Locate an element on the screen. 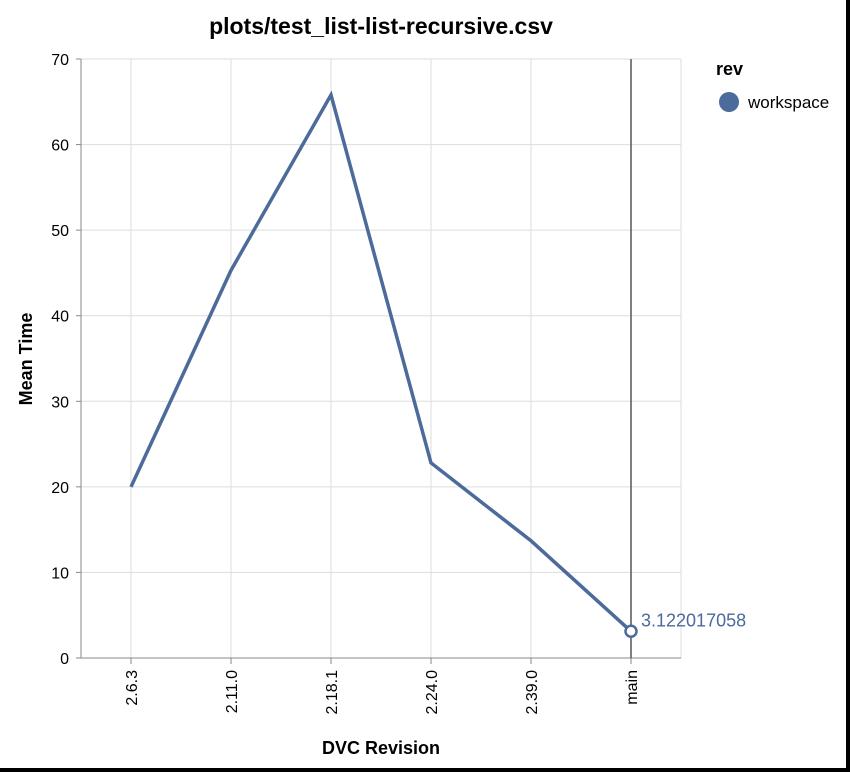 The image size is (850, 772). data-point-2.24.0 is located at coordinates (431, 463).